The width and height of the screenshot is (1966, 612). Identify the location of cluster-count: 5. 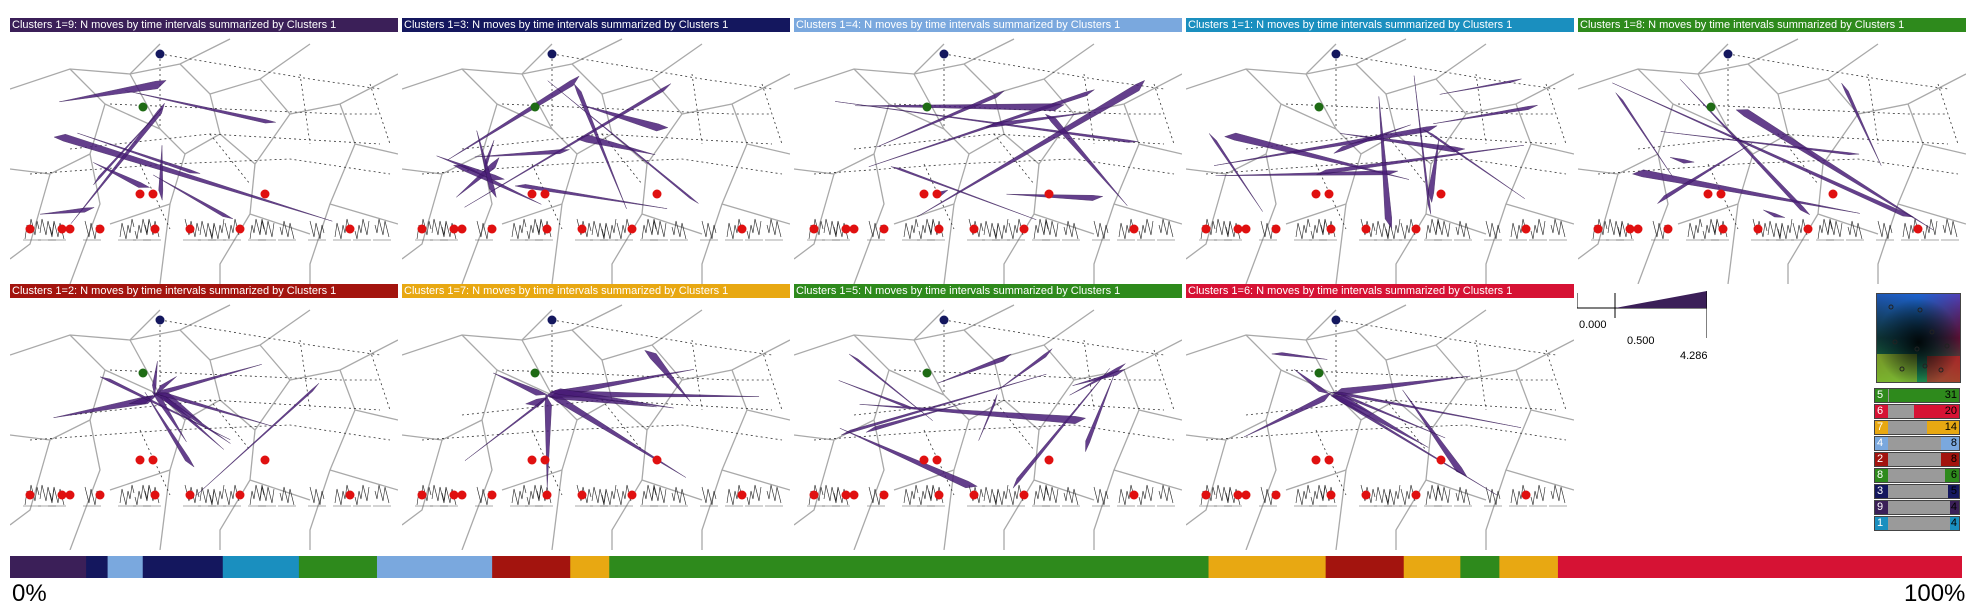
(1953, 491).